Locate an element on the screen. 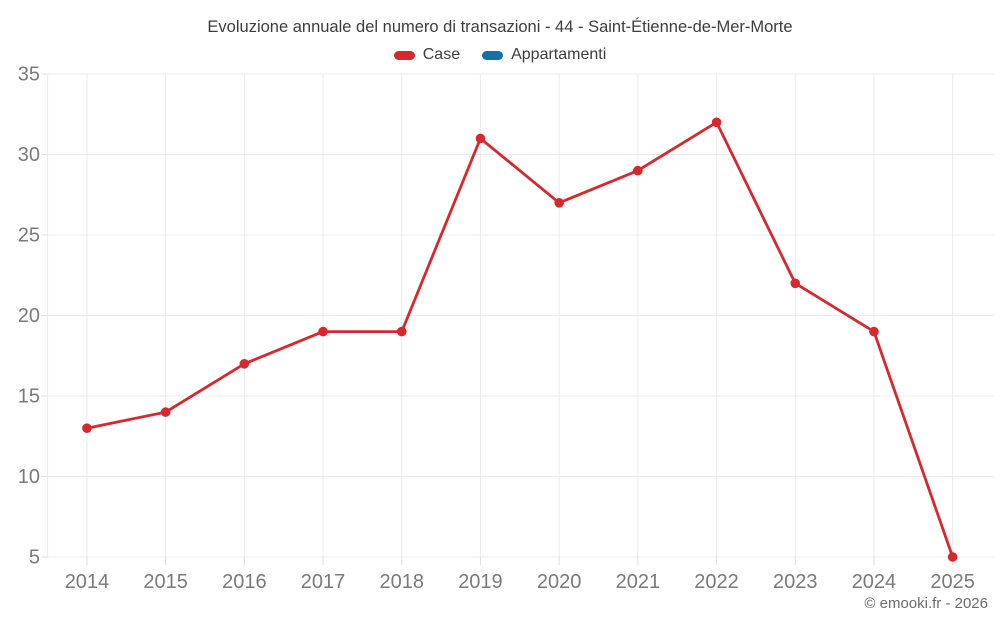 Image resolution: width=1000 pixels, height=625 pixels. x-axis-tick-label: 2018 is located at coordinates (402, 582).